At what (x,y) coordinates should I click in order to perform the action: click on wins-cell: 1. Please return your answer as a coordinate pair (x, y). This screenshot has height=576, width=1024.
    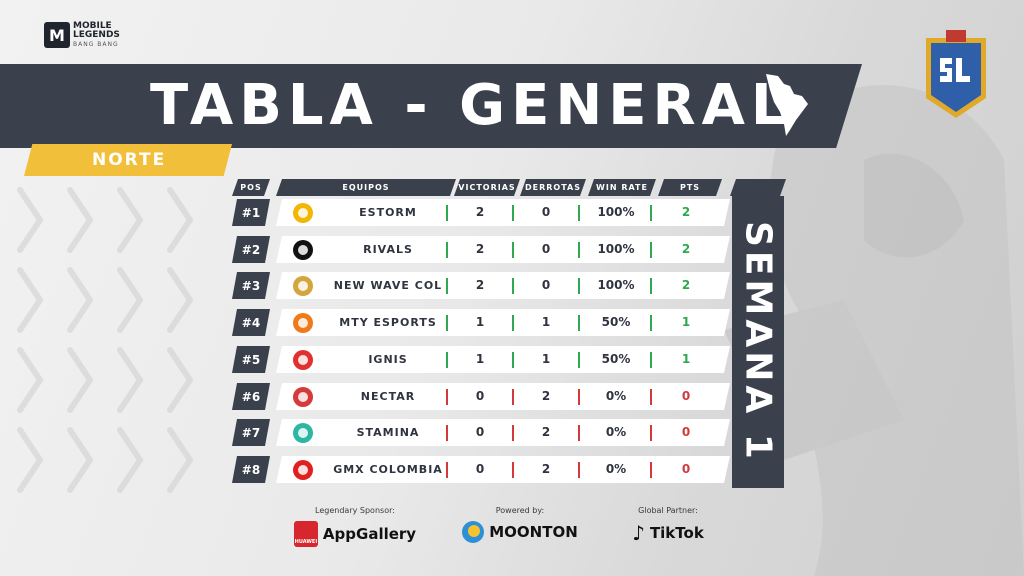
    Looking at the image, I should click on (480, 322).